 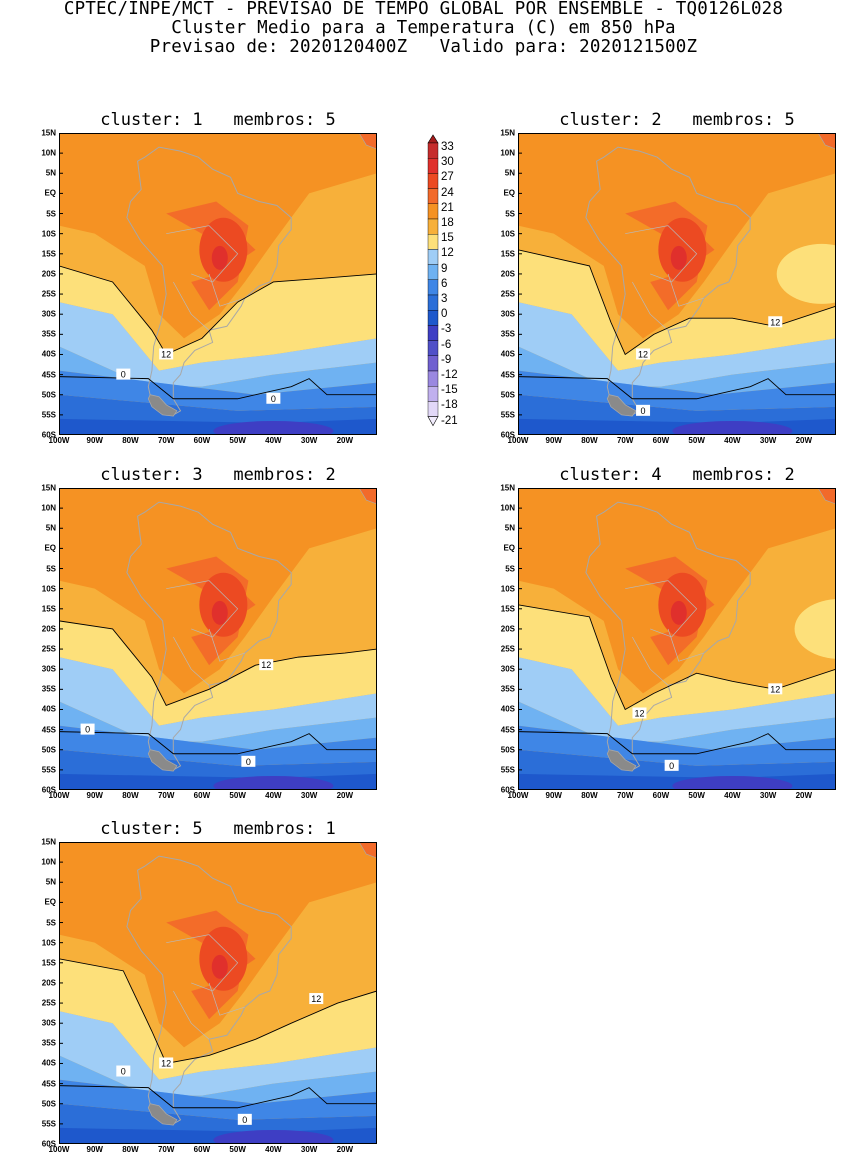 I want to click on lat-tick-label: 5S, so click(x=51, y=569).